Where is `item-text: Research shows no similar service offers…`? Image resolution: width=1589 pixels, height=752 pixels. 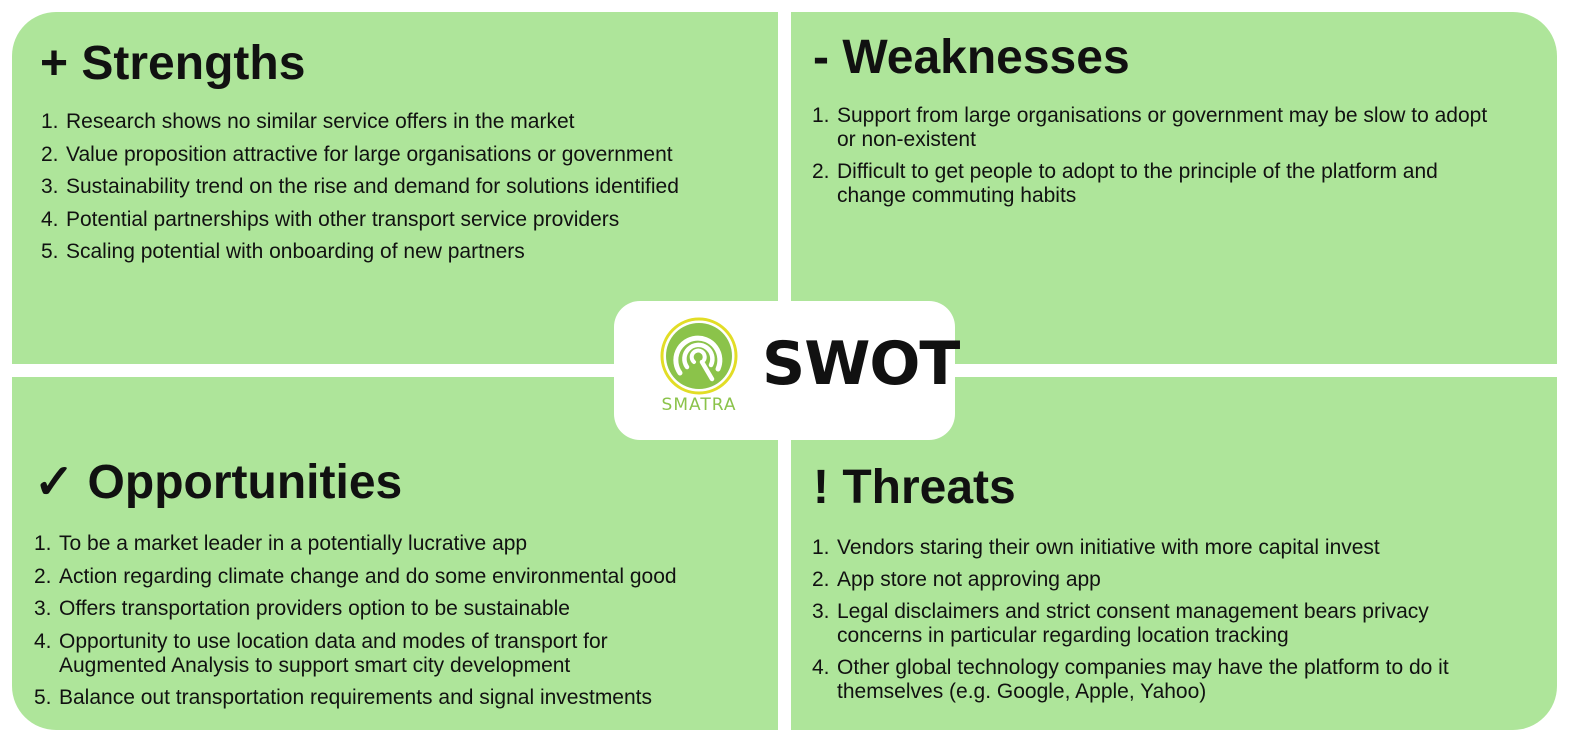 item-text: Research shows no similar service offers… is located at coordinates (320, 121).